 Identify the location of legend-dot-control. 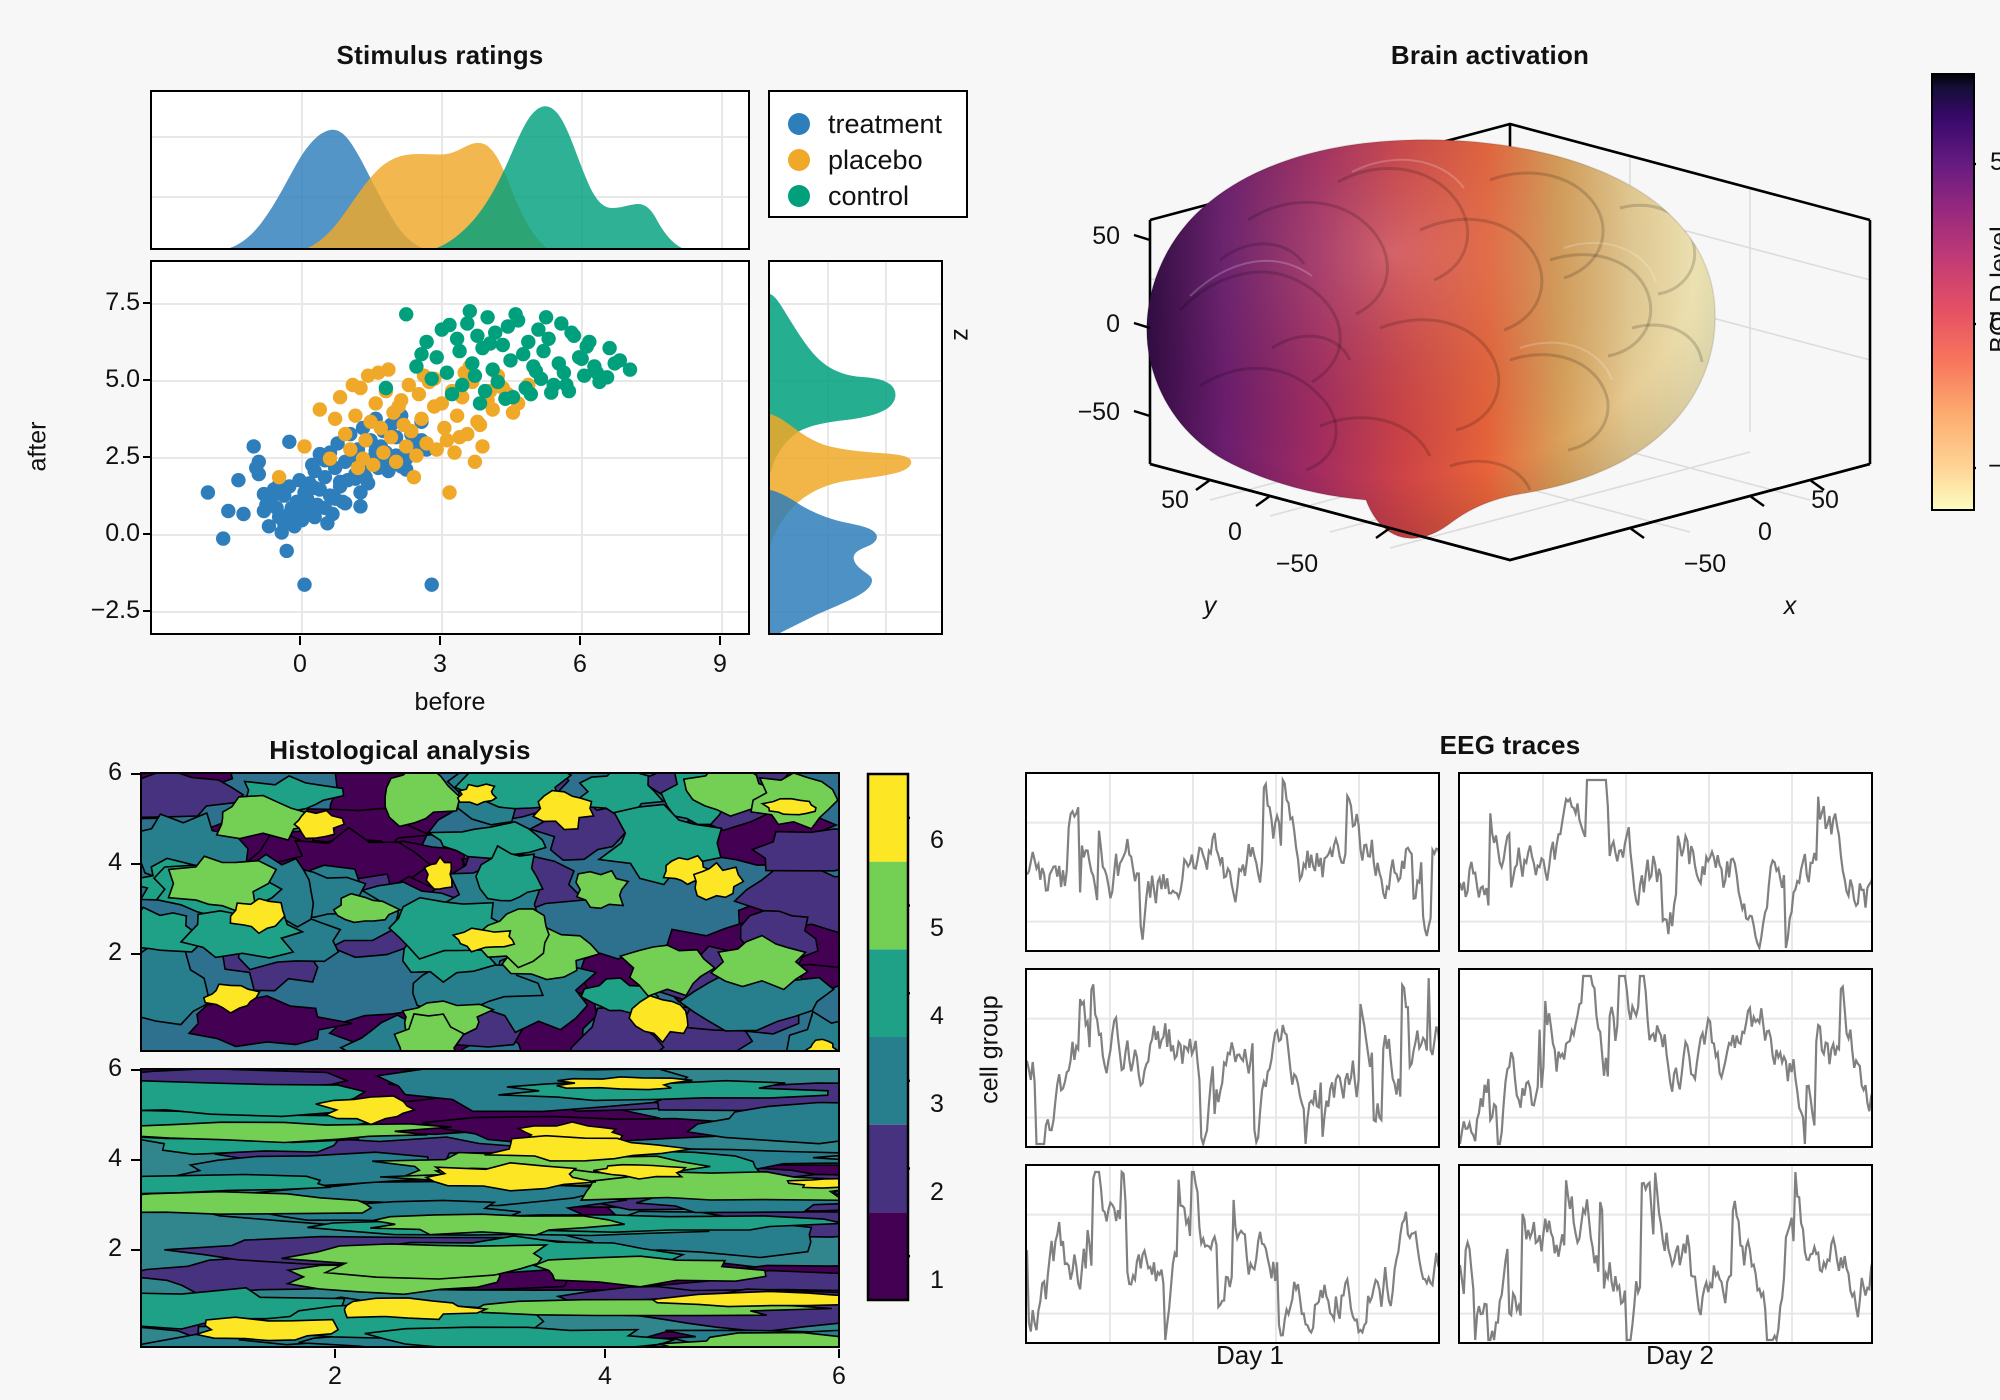
(799, 196).